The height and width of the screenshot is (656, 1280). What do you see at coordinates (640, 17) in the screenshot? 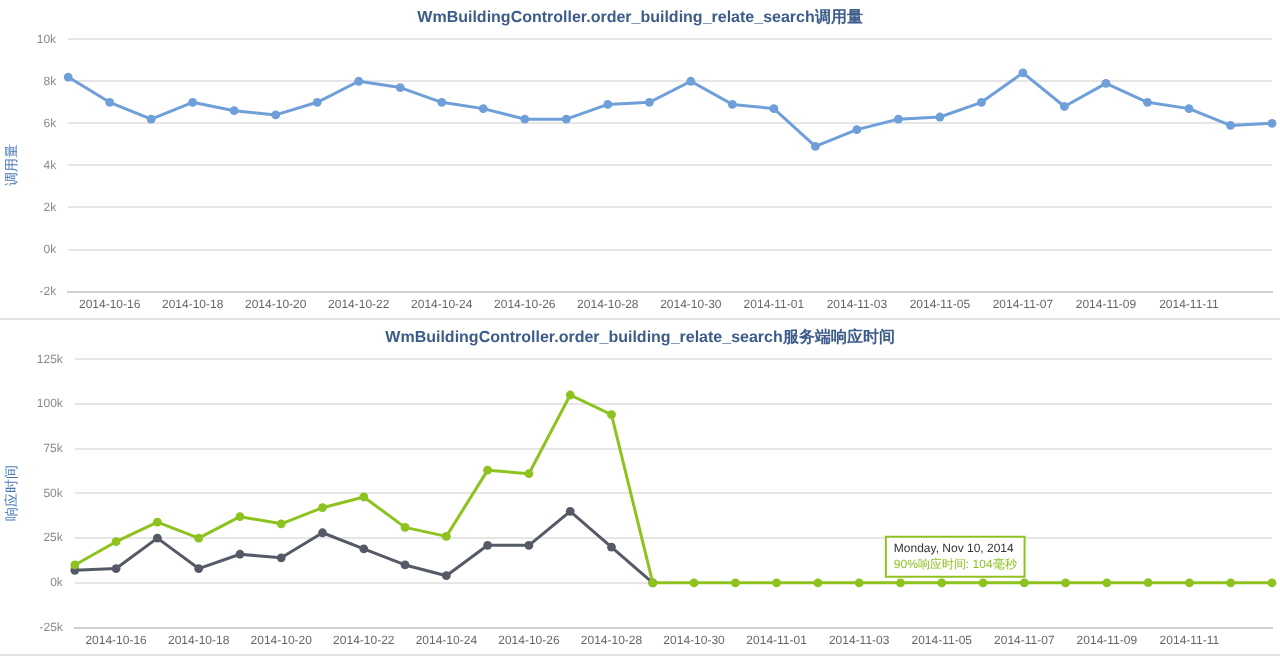
I see `chart-title: WmBuildingController.order_building_relate_search调用量` at bounding box center [640, 17].